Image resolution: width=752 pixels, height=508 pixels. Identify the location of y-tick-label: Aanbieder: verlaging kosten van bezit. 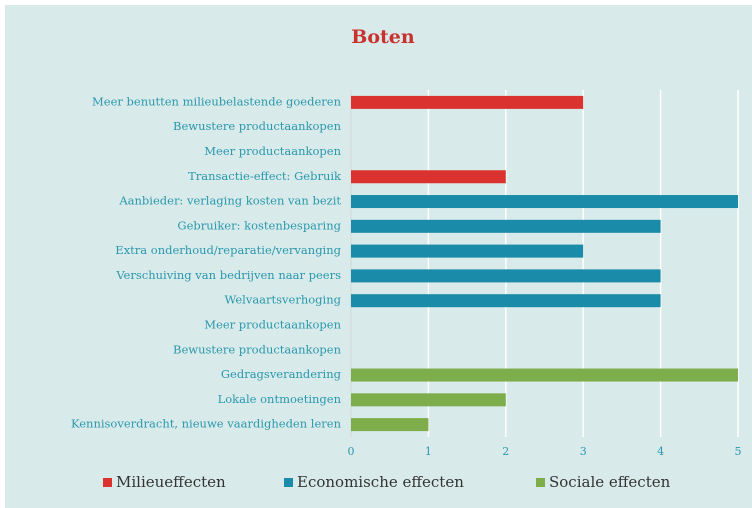
(229, 201).